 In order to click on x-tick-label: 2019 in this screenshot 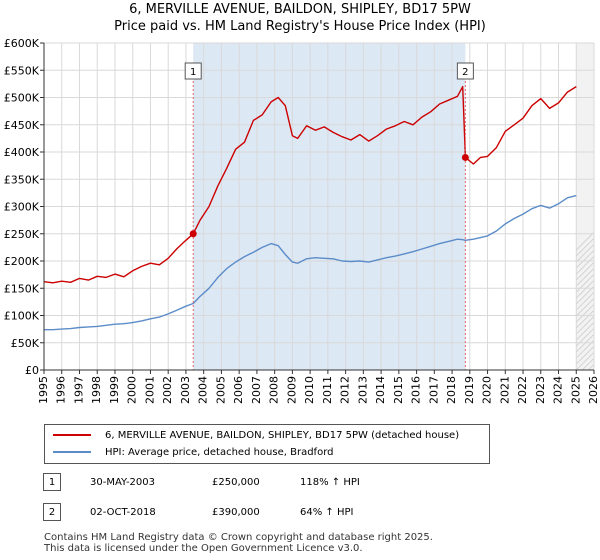, I will do `click(469, 390)`.